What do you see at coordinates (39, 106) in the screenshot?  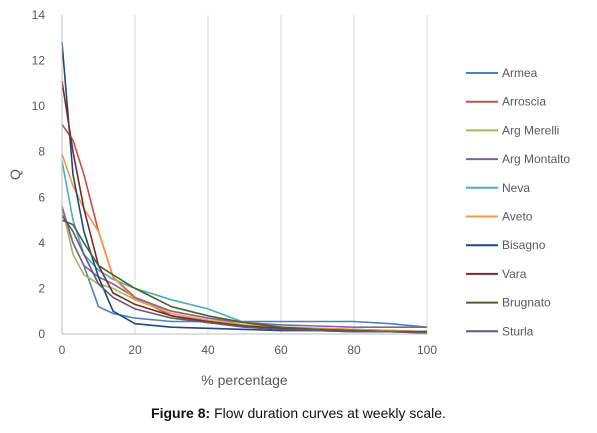 I see `y-tick-label: 10` at bounding box center [39, 106].